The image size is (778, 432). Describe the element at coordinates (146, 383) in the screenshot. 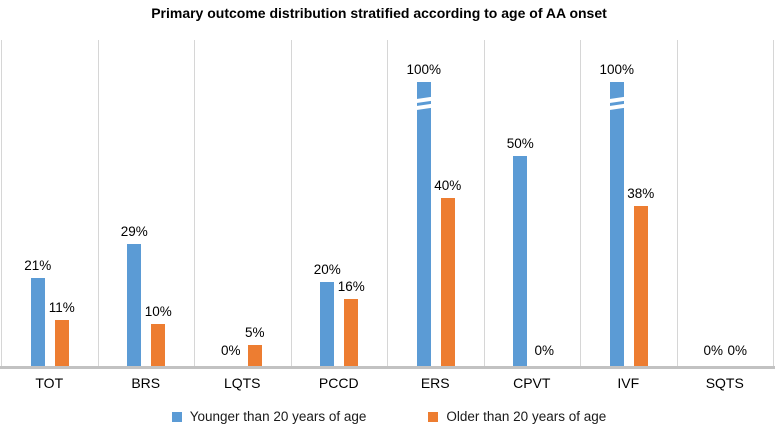

I see `x-axis-label-brs: BRS` at that location.